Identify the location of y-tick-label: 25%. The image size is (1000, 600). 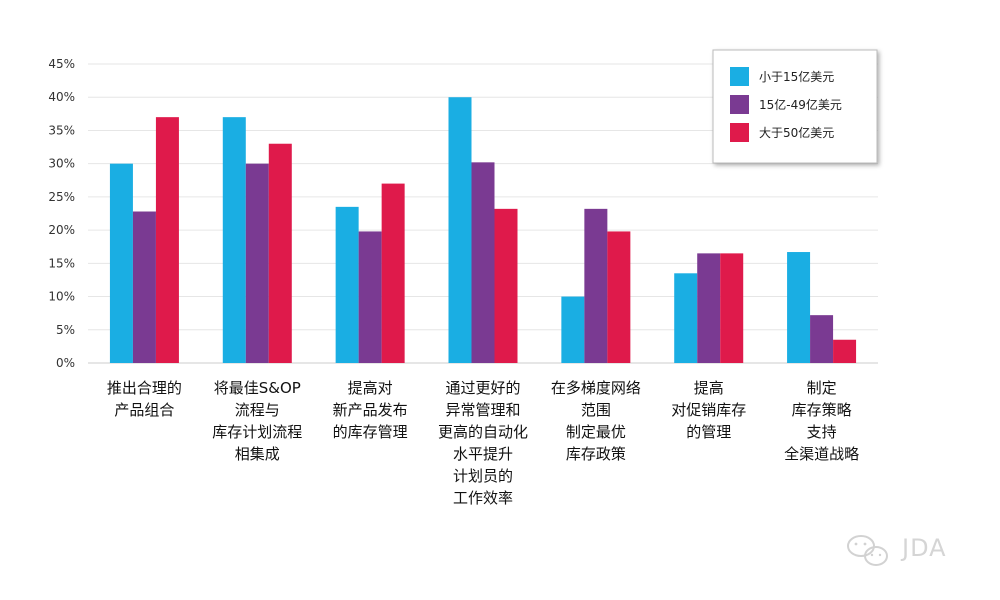
(61, 197).